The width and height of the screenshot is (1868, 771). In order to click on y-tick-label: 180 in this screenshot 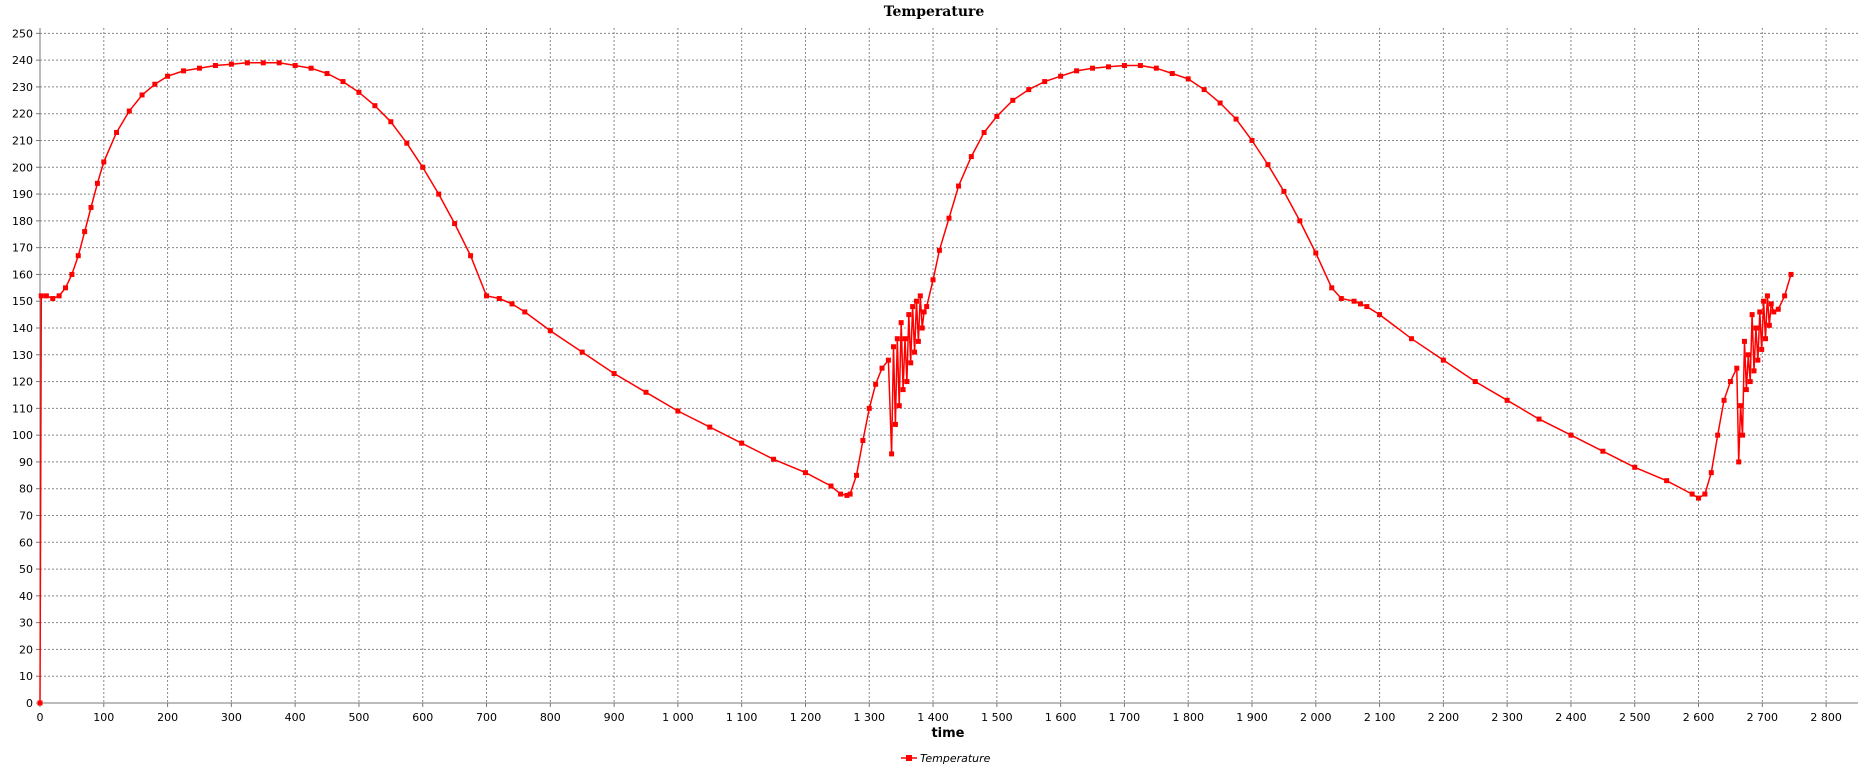, I will do `click(22, 221)`.